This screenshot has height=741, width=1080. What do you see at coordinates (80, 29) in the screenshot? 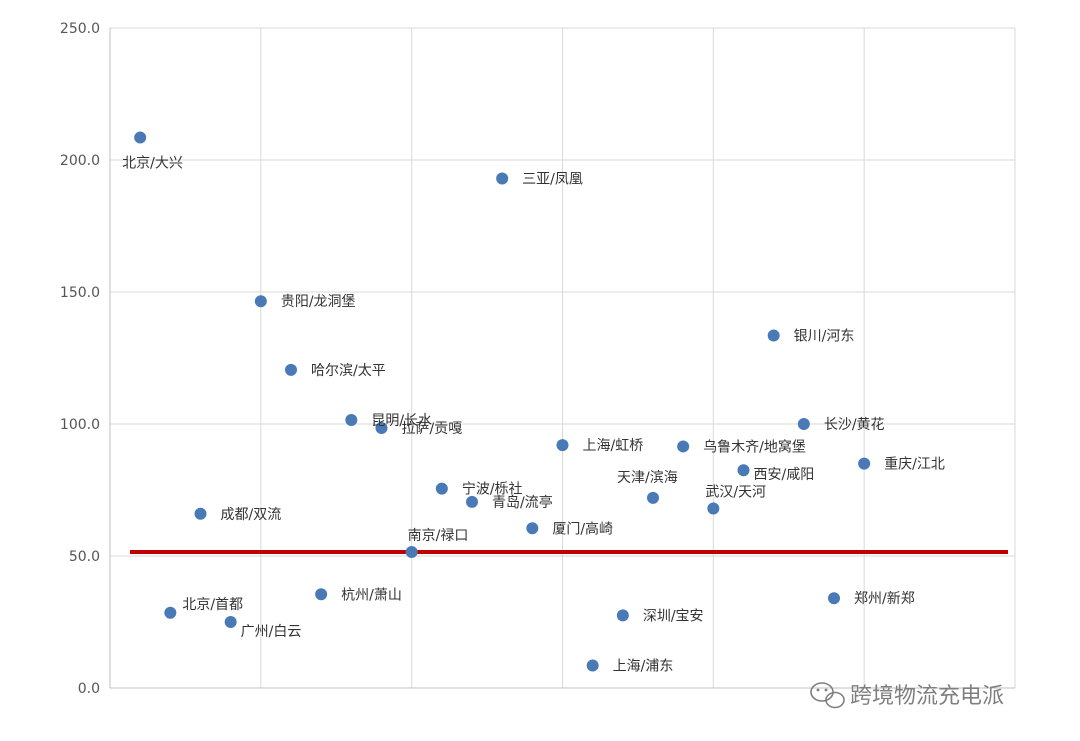
I see `y-tick-label: 250.0` at bounding box center [80, 29].